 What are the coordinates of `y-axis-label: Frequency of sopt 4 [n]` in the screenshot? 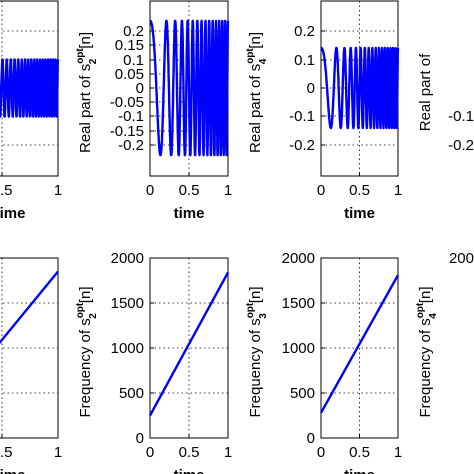 It's located at (427, 351).